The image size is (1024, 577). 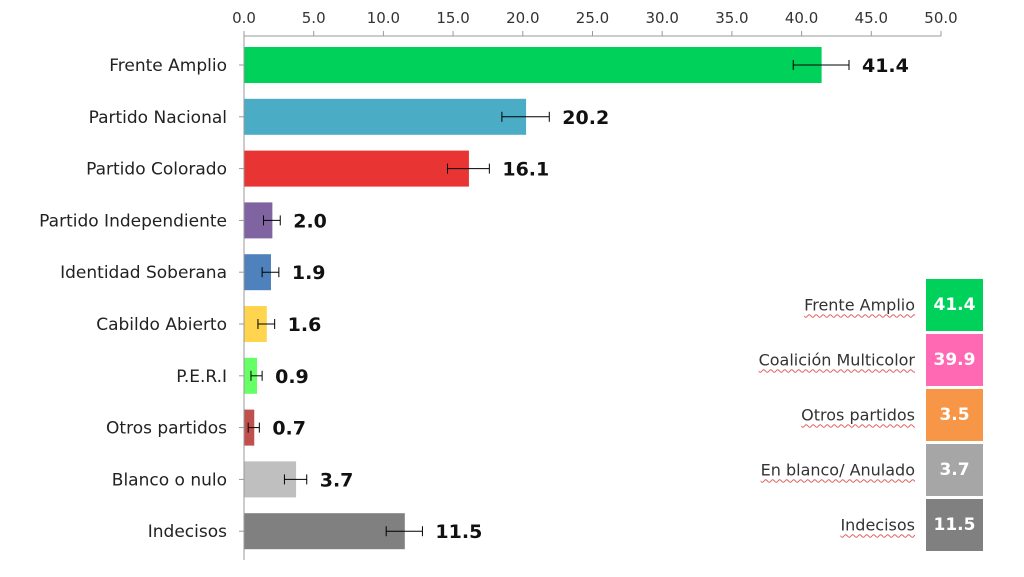 What do you see at coordinates (954, 525) in the screenshot?
I see `summary-value-box: 11.5` at bounding box center [954, 525].